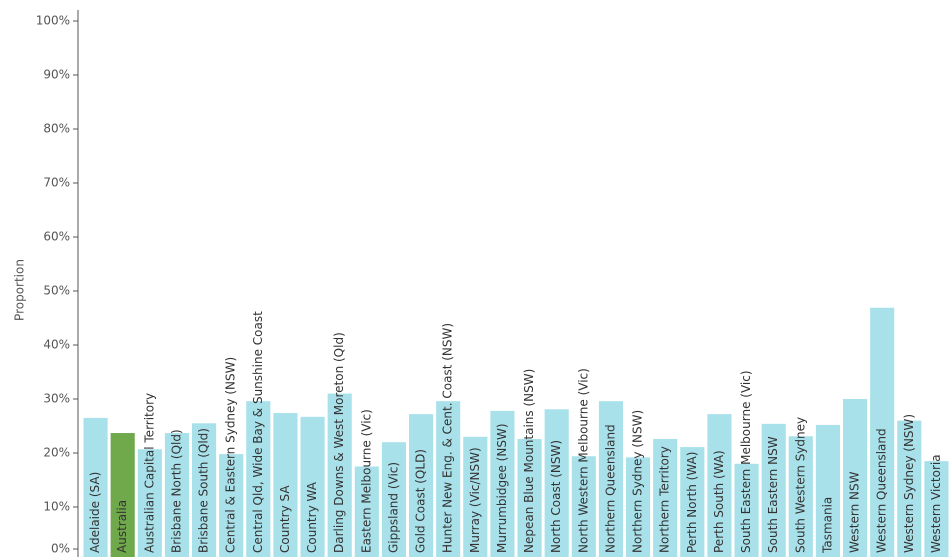 The height and width of the screenshot is (557, 950). Describe the element at coordinates (20, 290) in the screenshot. I see `y-axis-label: Proportion` at that location.